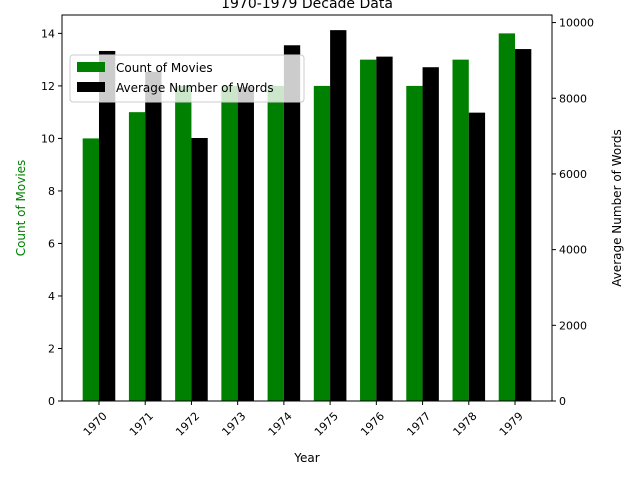 This screenshot has width=640, height=480. What do you see at coordinates (368, 230) in the screenshot?
I see `bar-count-of-movies-1976` at bounding box center [368, 230].